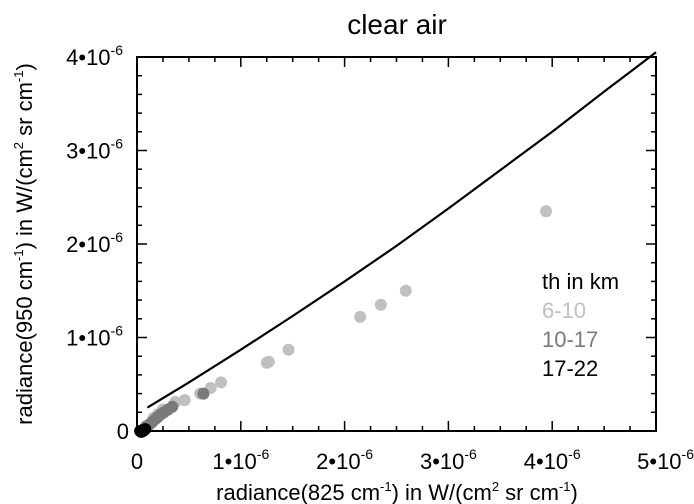  What do you see at coordinates (665, 460) in the screenshot?
I see `x-tick-label: 5•10-6` at bounding box center [665, 460].